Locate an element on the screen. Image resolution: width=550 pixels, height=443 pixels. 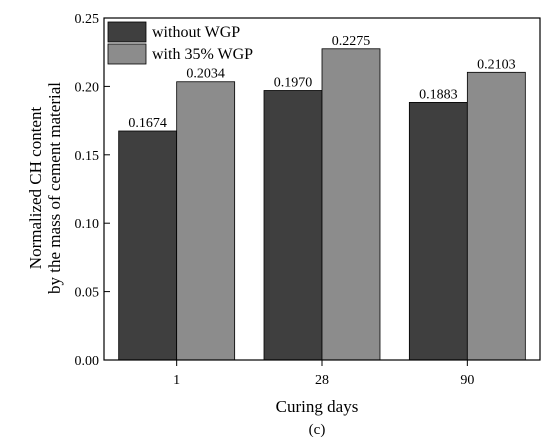
y-axis-title-line-1: Normalized CH content is located at coordinates (35, 188).